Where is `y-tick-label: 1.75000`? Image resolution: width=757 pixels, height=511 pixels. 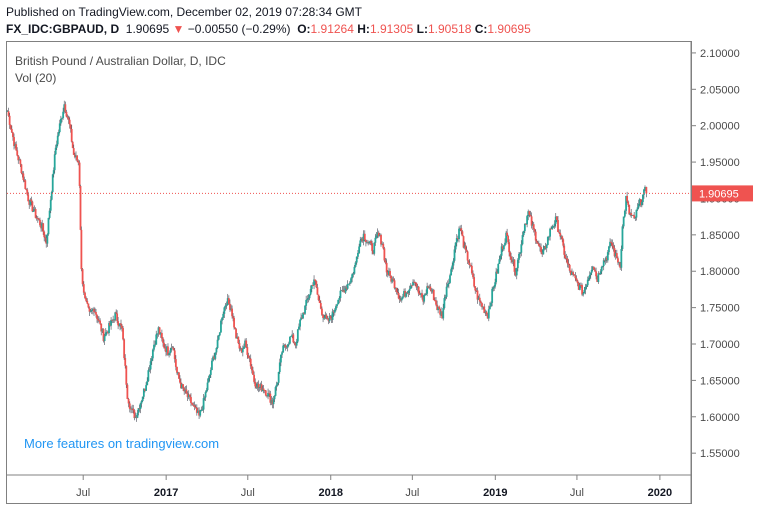
y-tick-label: 1.75000 is located at coordinates (720, 309).